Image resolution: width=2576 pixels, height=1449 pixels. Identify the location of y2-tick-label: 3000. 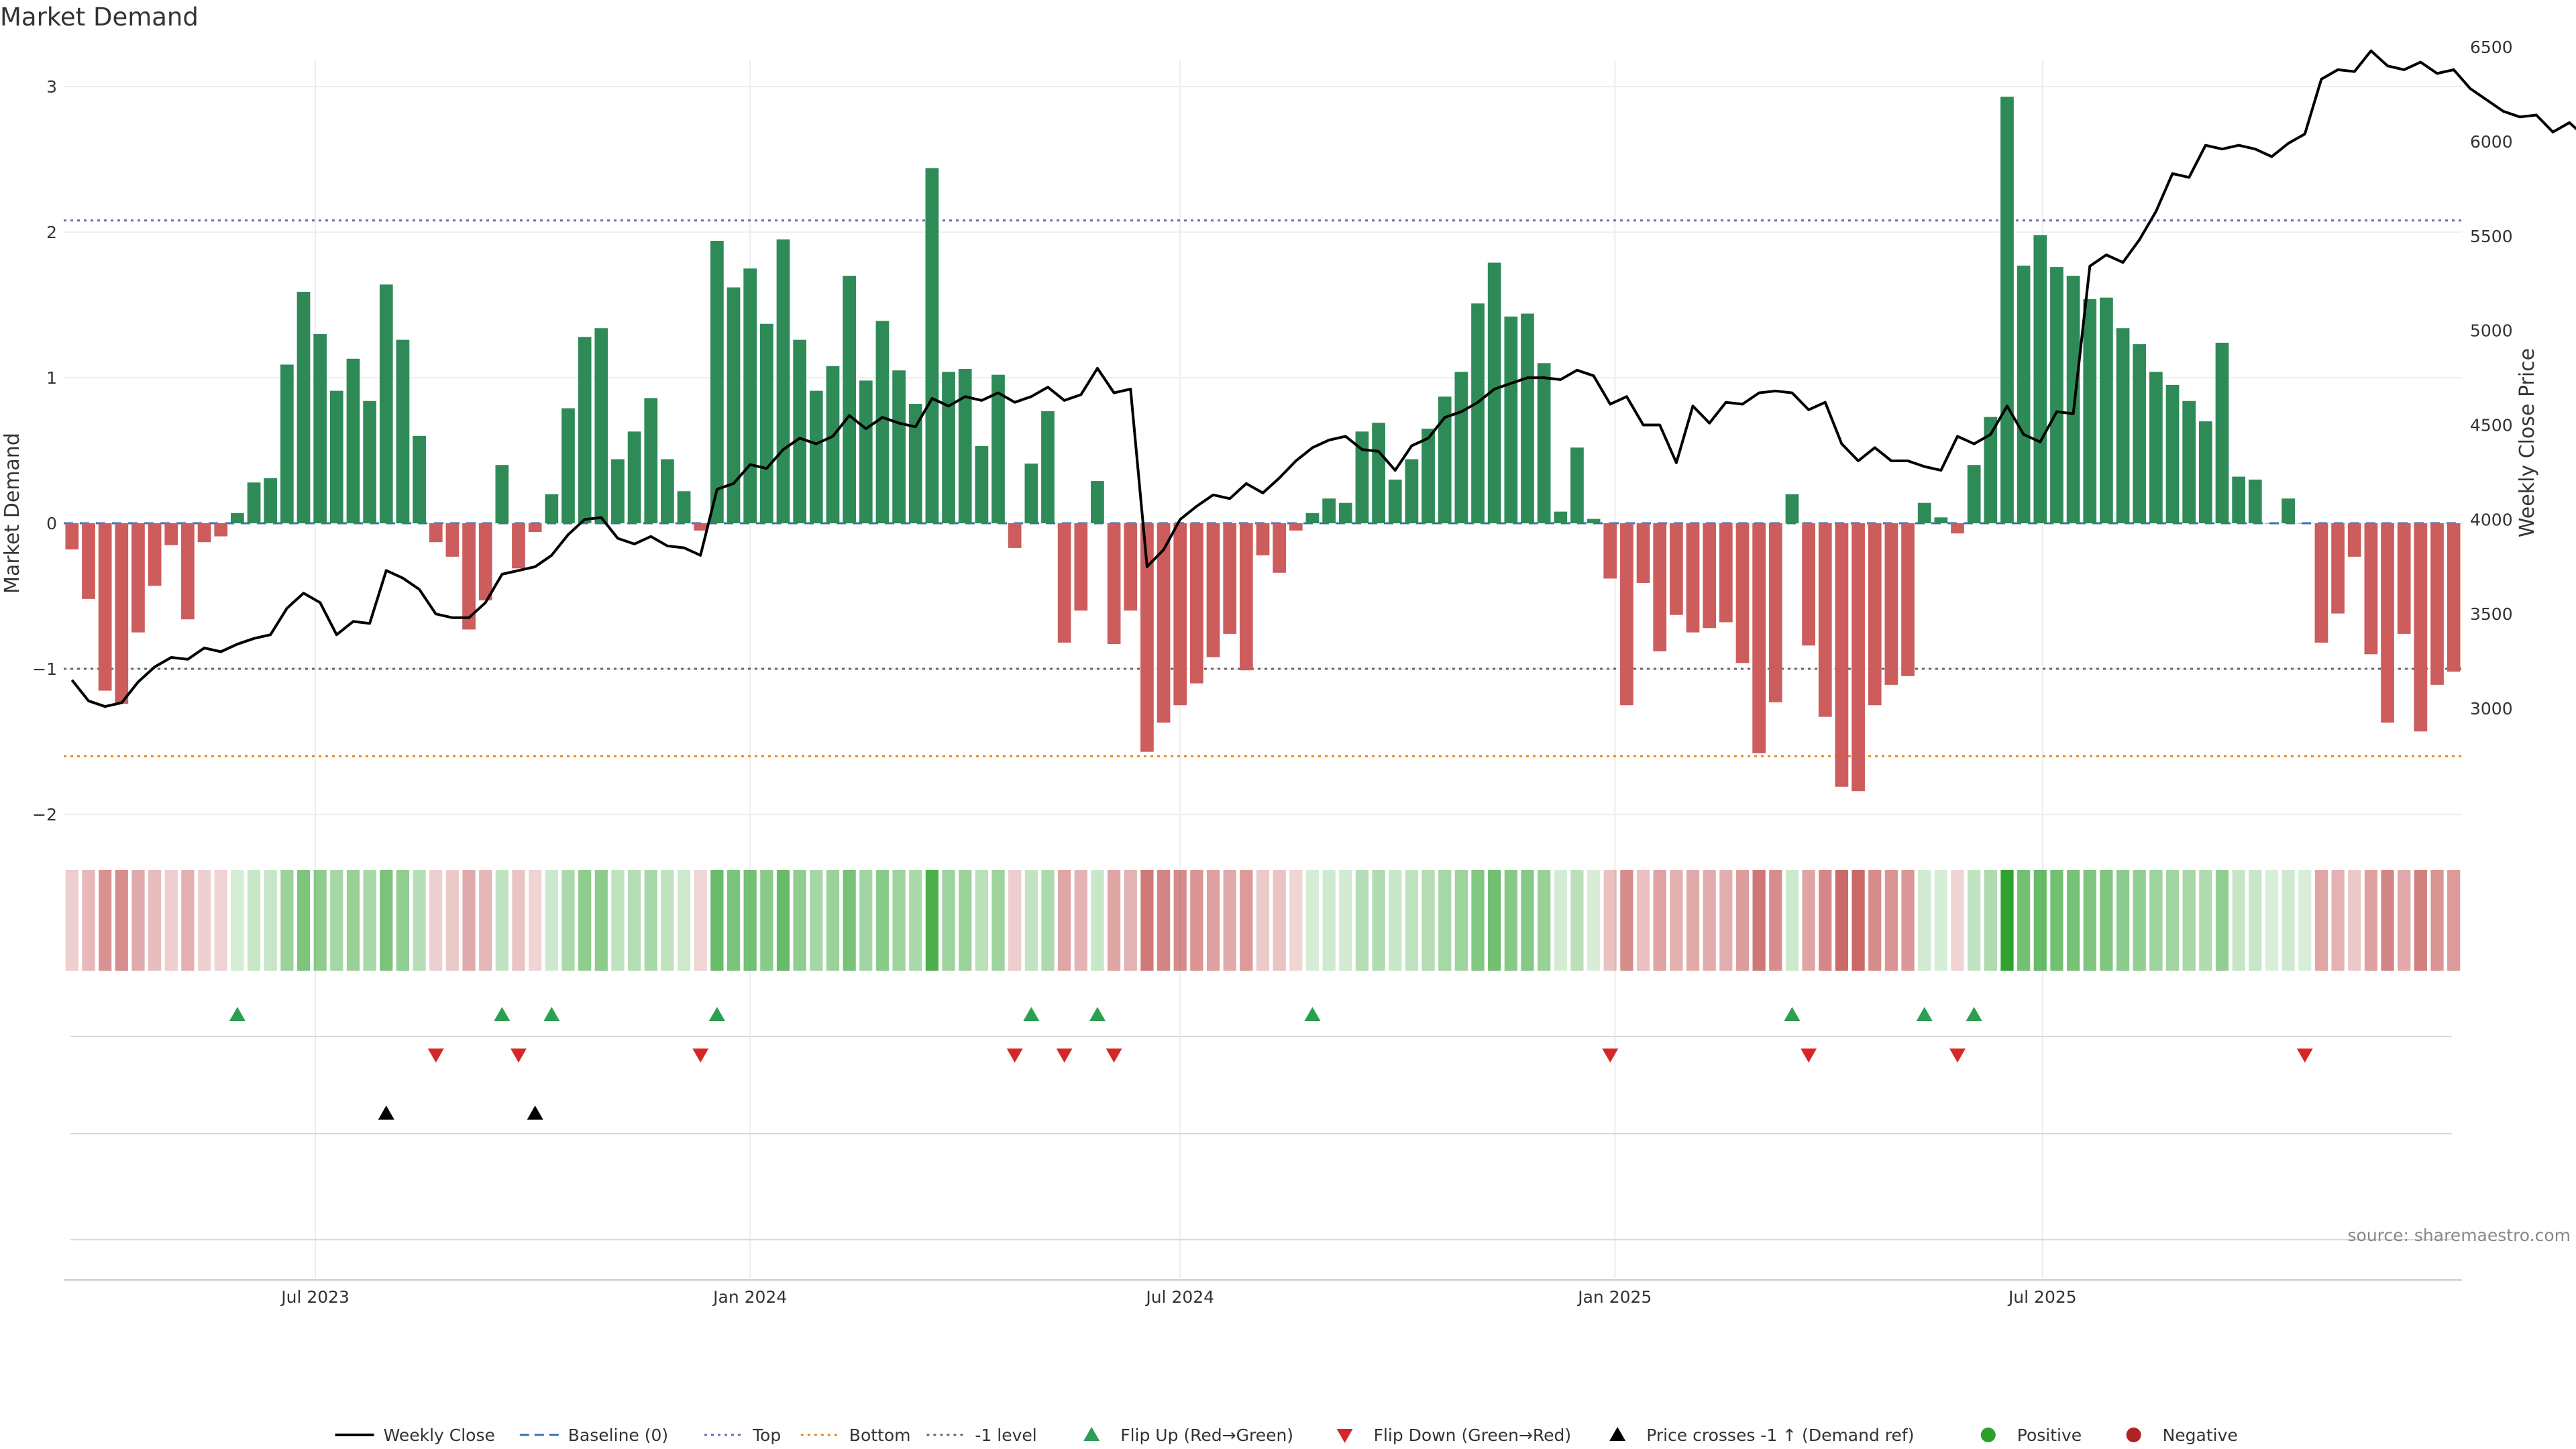
(2491, 708).